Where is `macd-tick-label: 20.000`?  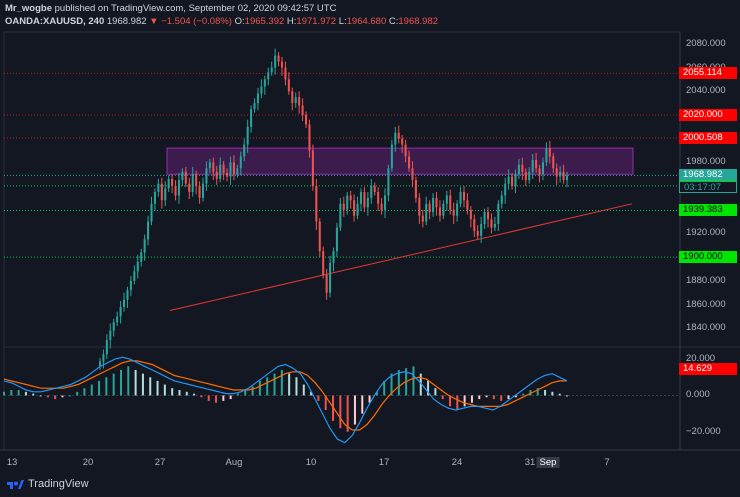
macd-tick-label: 20.000 is located at coordinates (701, 359).